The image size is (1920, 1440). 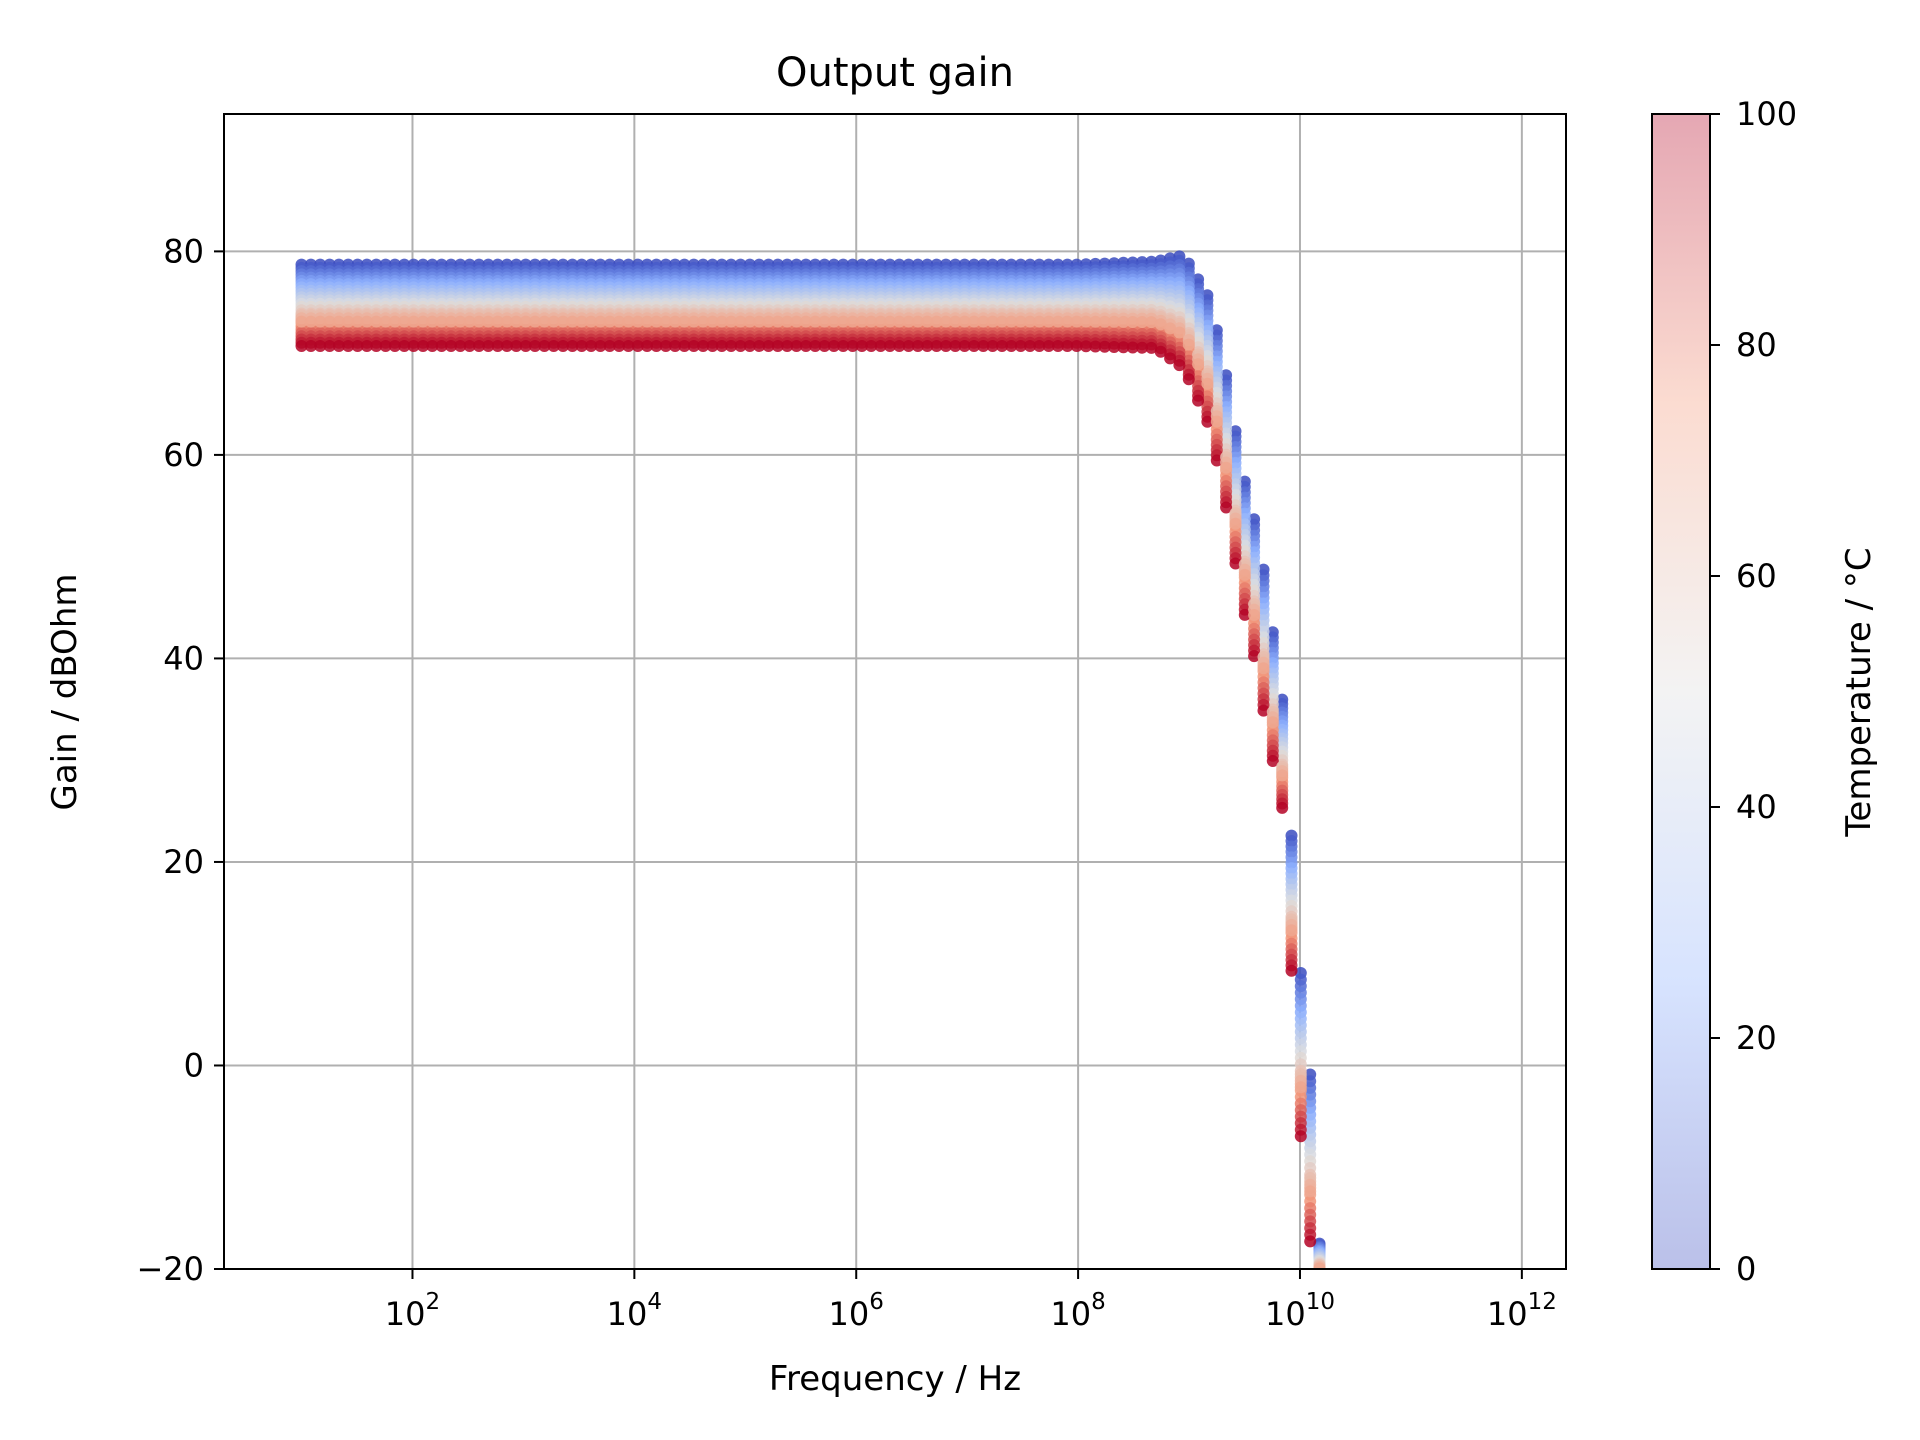 What do you see at coordinates (1756, 807) in the screenshot?
I see `colorbar-tick-label: 40` at bounding box center [1756, 807].